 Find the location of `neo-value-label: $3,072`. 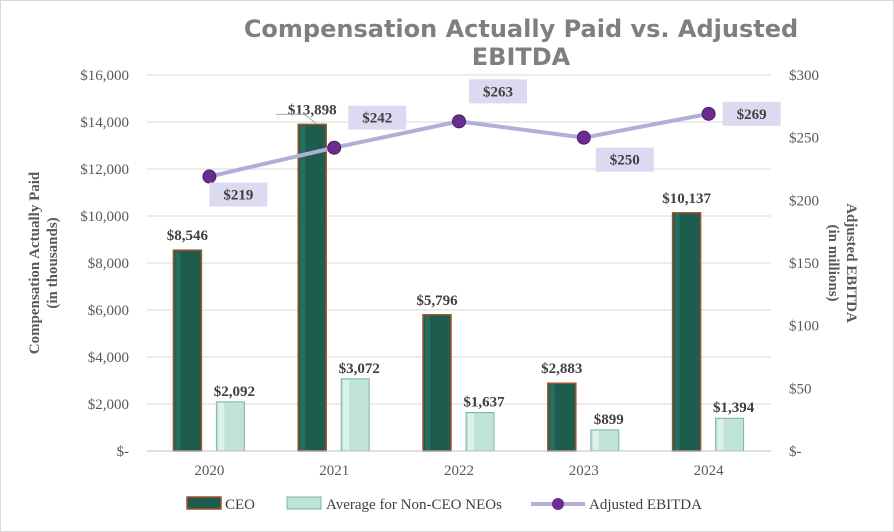

neo-value-label: $3,072 is located at coordinates (359, 369).